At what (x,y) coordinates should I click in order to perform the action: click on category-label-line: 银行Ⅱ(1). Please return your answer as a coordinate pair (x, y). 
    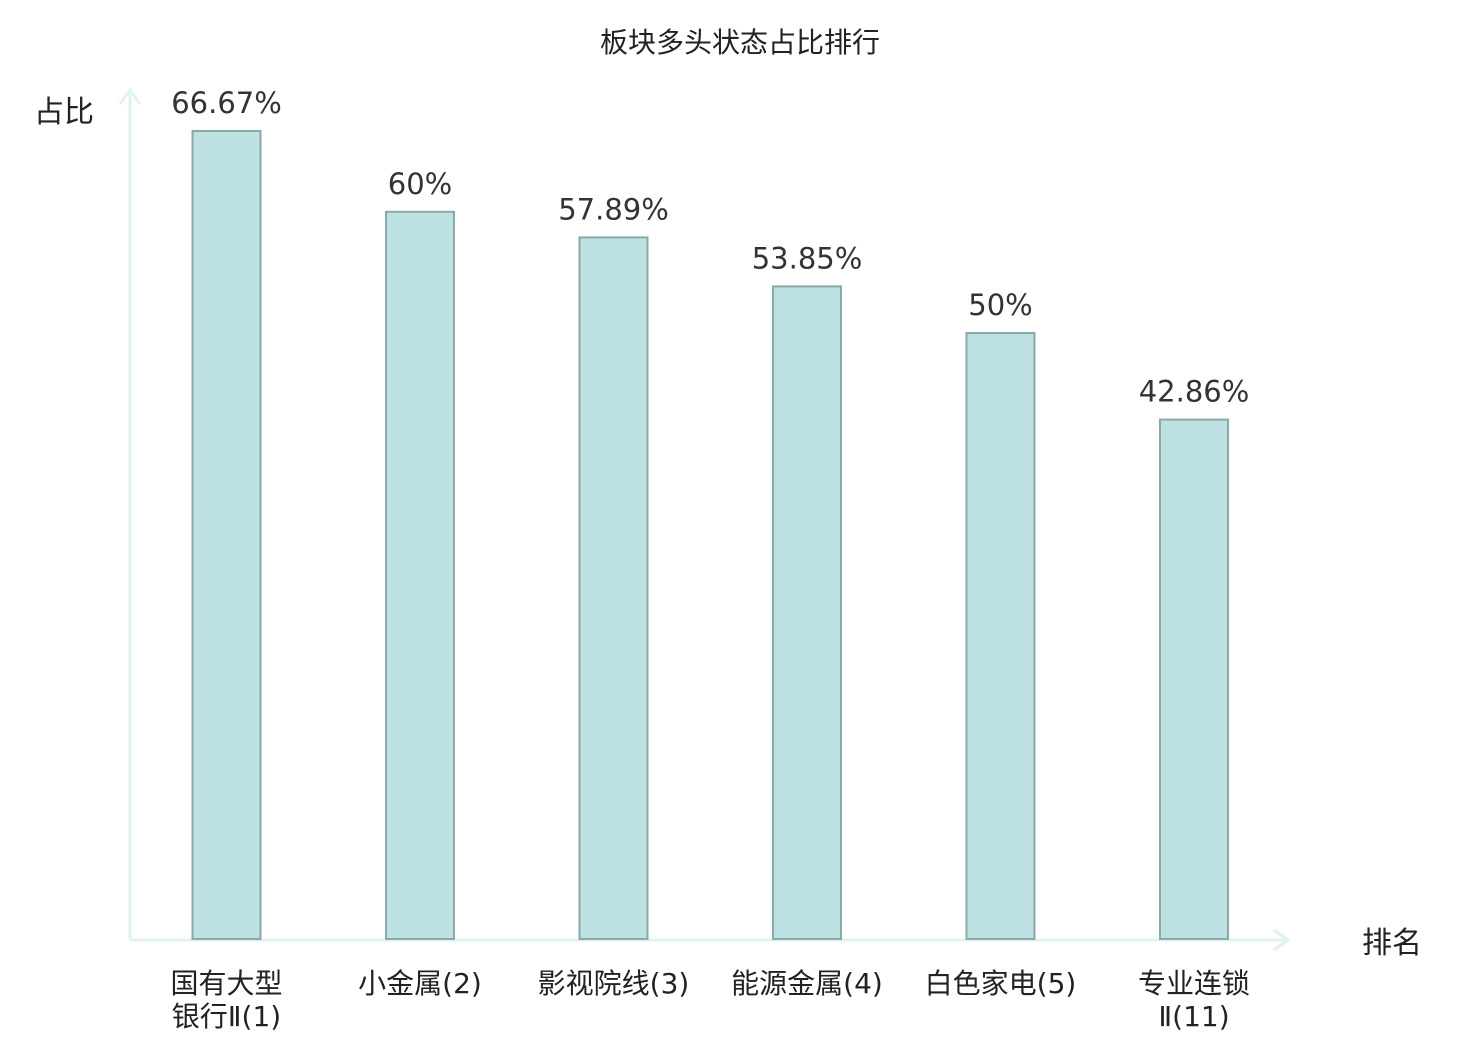
    Looking at the image, I should click on (226, 1016).